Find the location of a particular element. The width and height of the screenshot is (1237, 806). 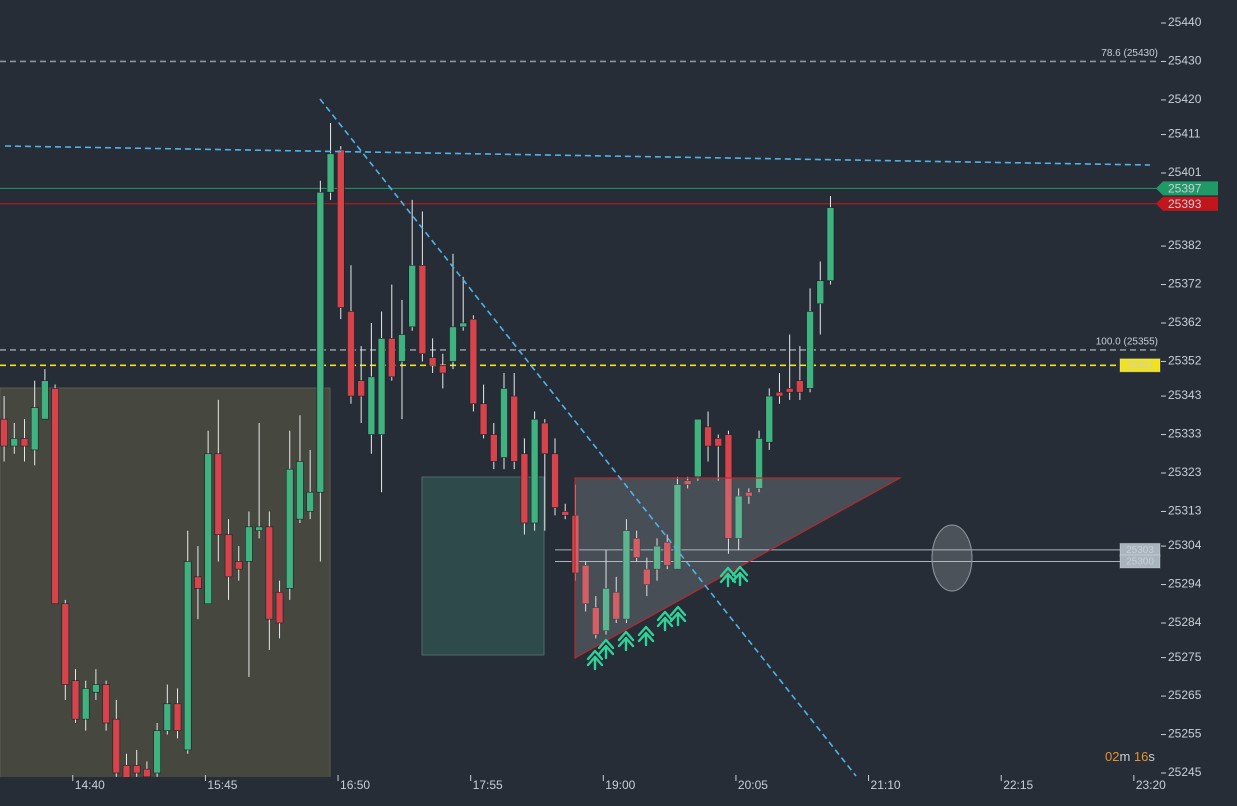

level-label: 100.0 (25355) is located at coordinates (1127, 342).